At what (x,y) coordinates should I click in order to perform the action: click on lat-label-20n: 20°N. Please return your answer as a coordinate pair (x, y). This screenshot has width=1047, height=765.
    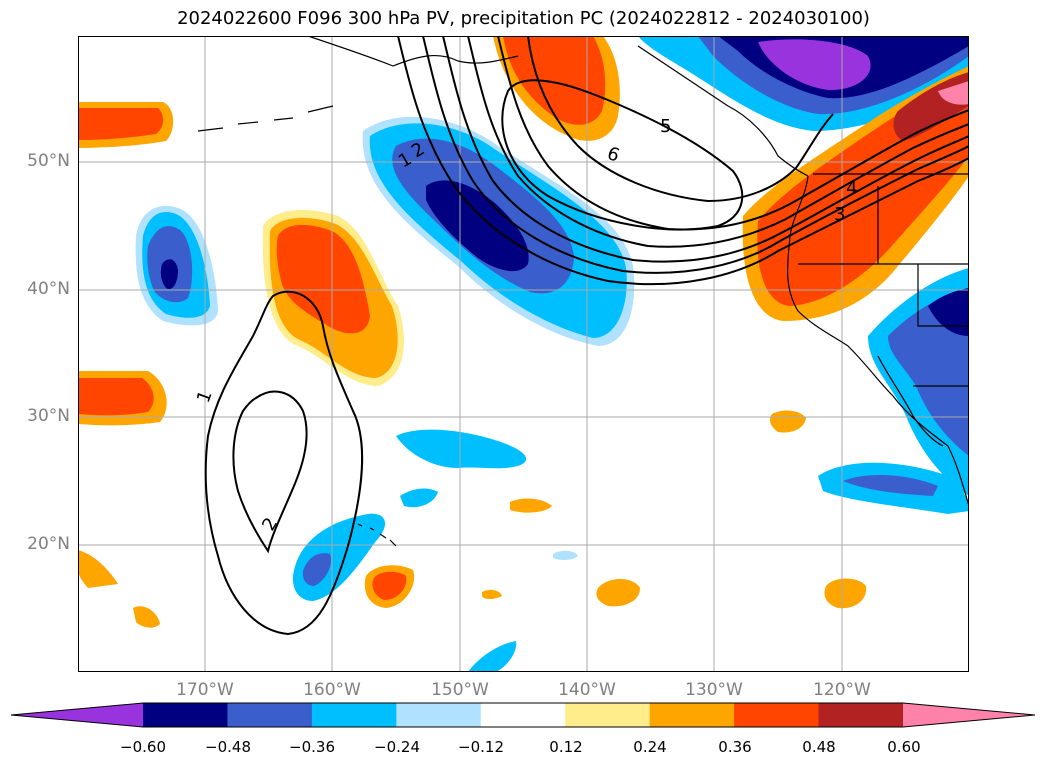
    Looking at the image, I should click on (48, 544).